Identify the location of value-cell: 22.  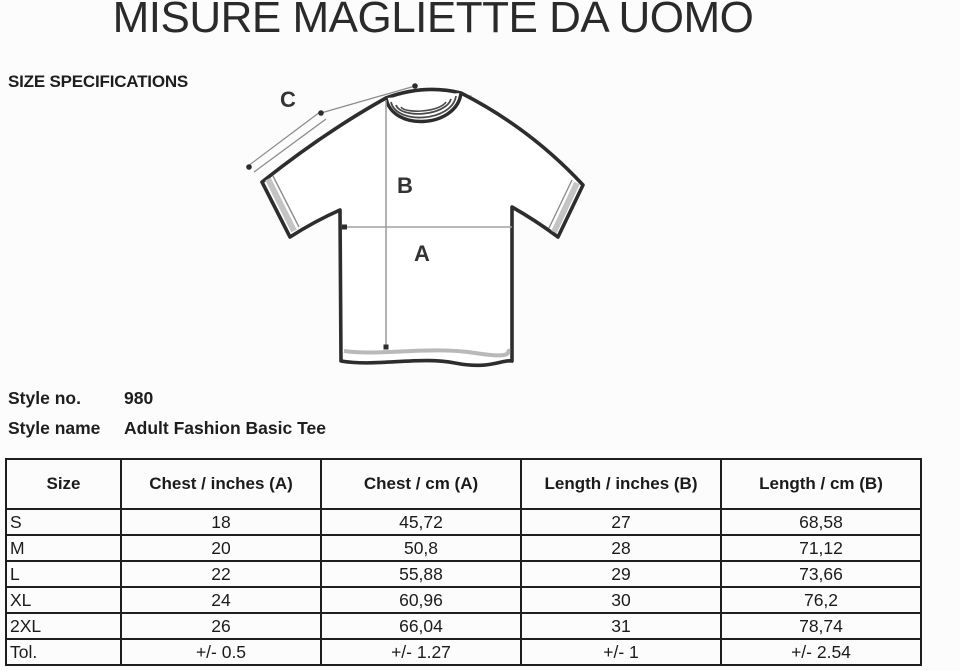
(221, 574).